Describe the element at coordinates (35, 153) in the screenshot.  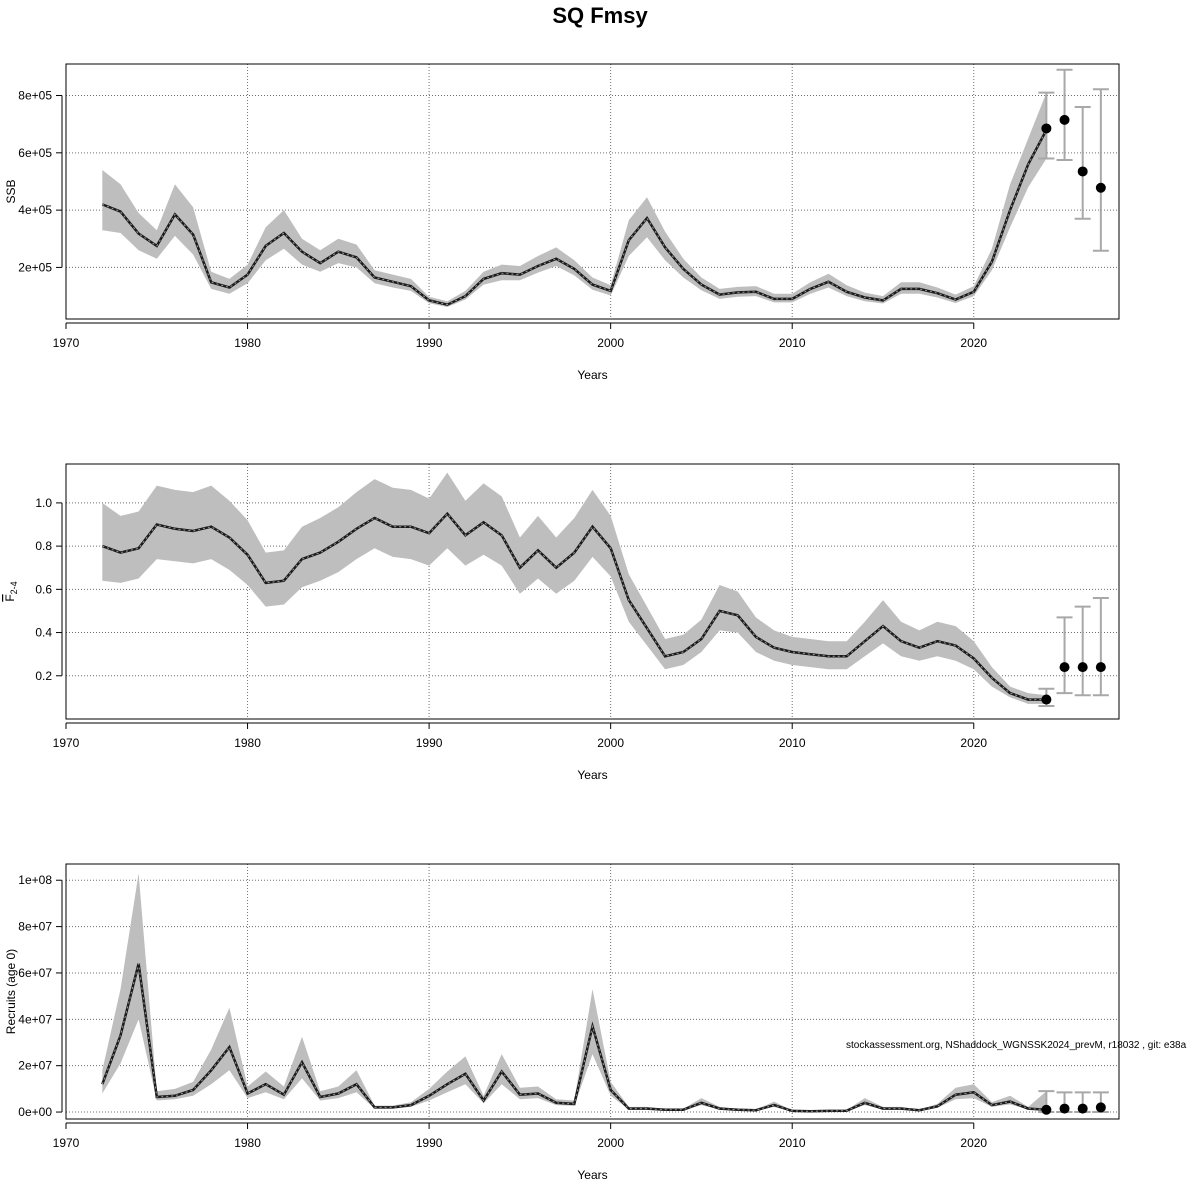
I see `y-tick-label: 6e+05` at that location.